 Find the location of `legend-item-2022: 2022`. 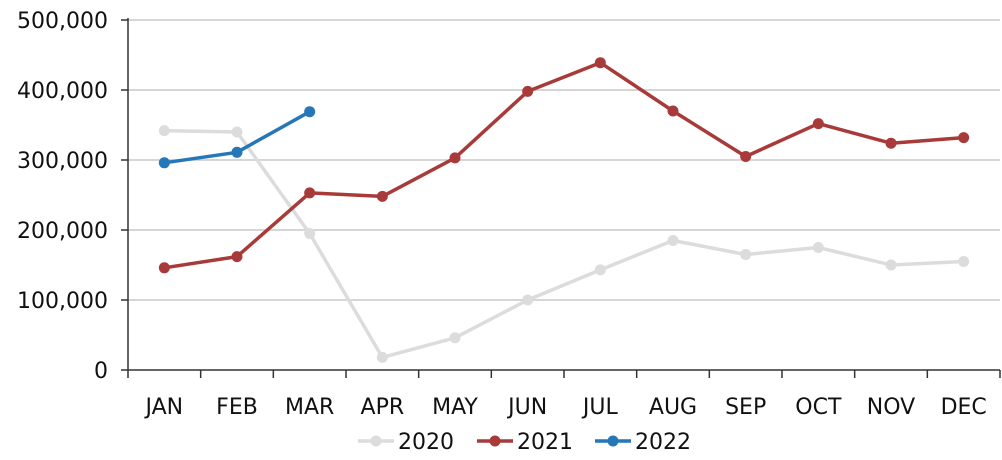

legend-item-2022: 2022 is located at coordinates (643, 442).